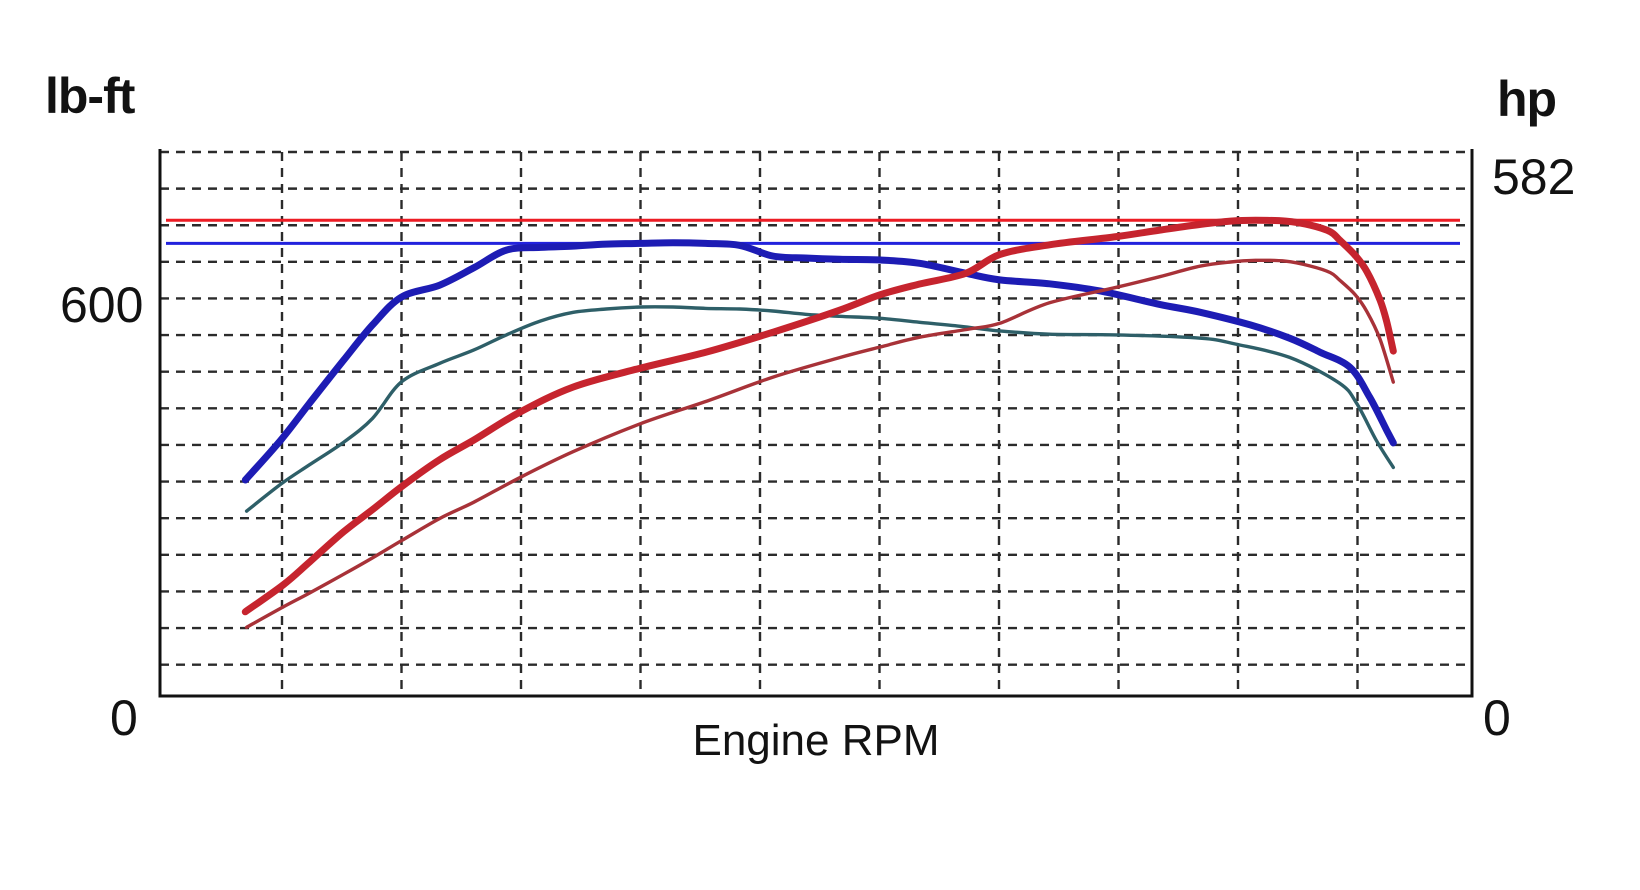  Describe the element at coordinates (1527, 99) in the screenshot. I see `right-axis-unit-label: hp` at that location.